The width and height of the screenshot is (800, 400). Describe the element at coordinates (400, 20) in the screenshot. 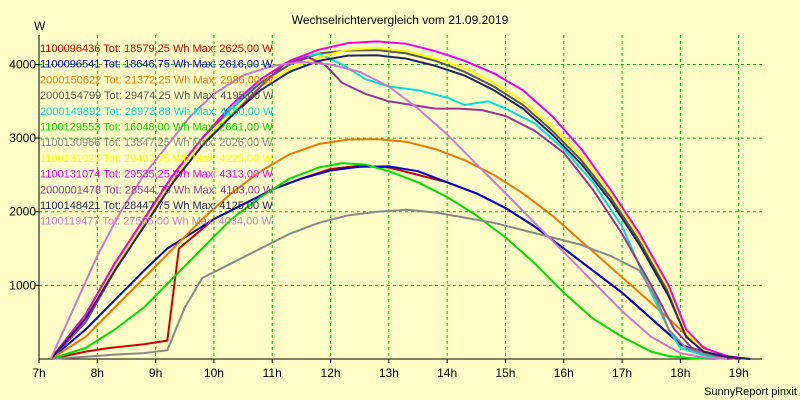

I see `chart-title: Wechselrichtervergleich vom 21.09.2019` at that location.